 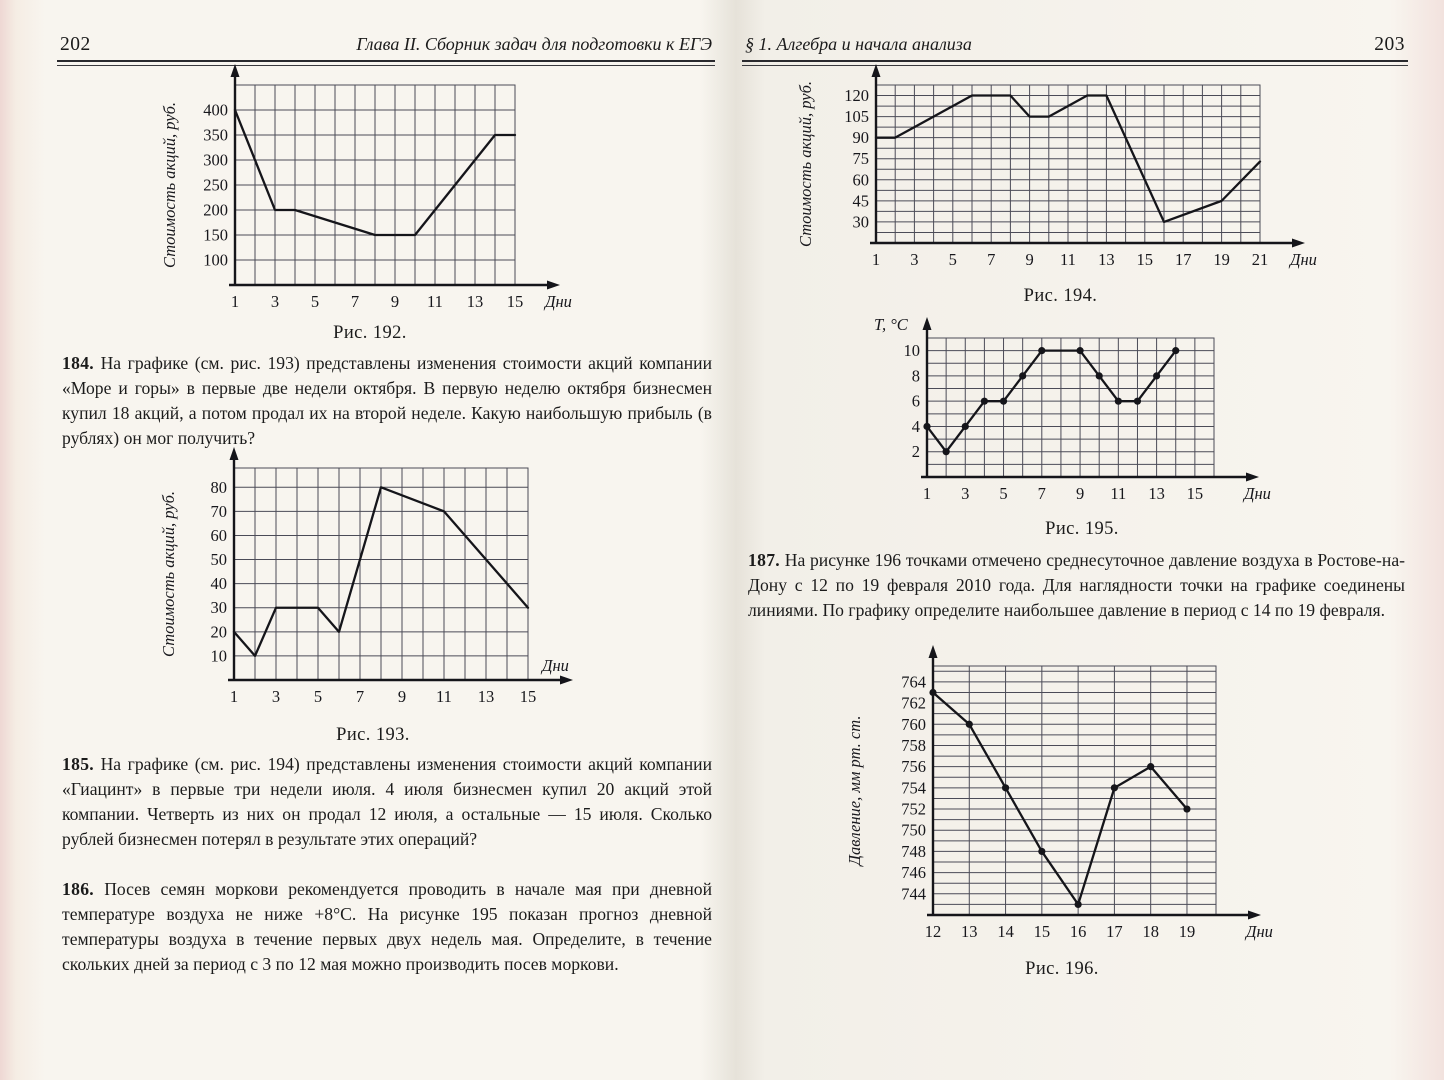 What do you see at coordinates (1082, 414) in the screenshot?
I see `figure-195-chart: 2 4 6 8 10 1 3 5 7 9 11 13 15 Дни T, °C` at bounding box center [1082, 414].